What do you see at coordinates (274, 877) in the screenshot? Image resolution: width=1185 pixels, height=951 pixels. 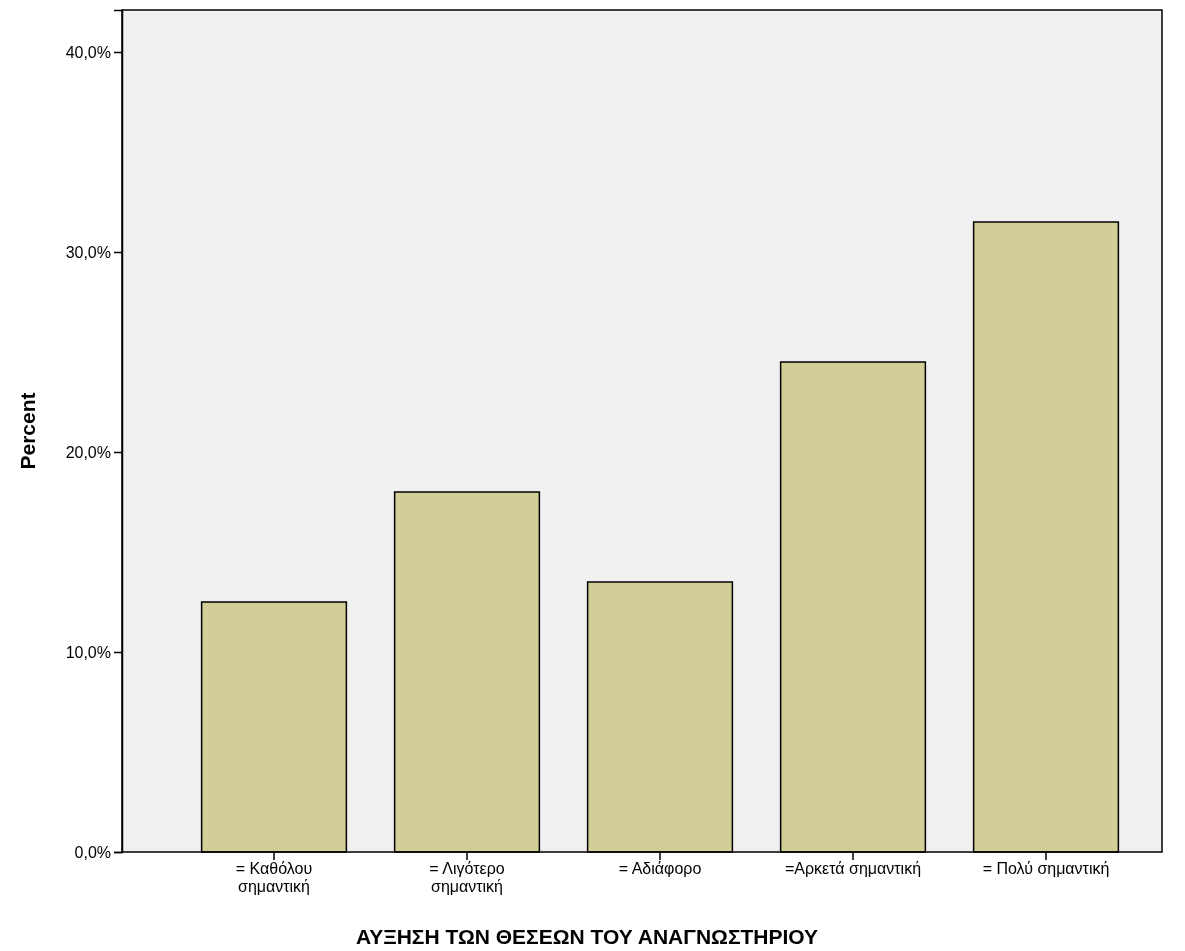 I see `x-tick-label: = Καθόλου σημαντική` at bounding box center [274, 877].